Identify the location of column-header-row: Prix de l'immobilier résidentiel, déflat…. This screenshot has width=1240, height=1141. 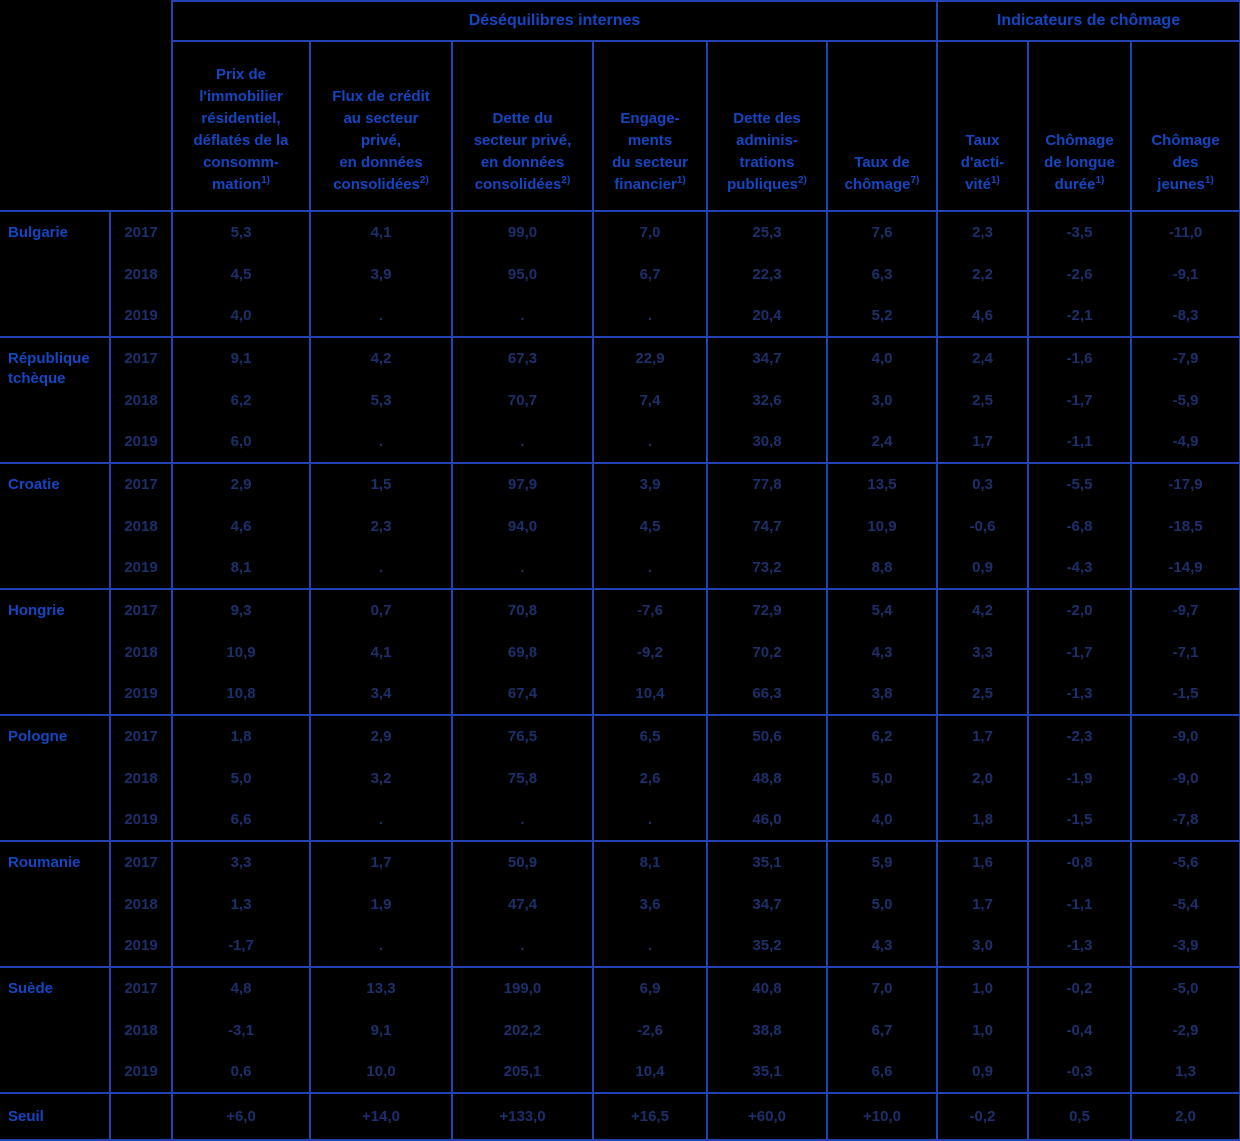
(620, 126).